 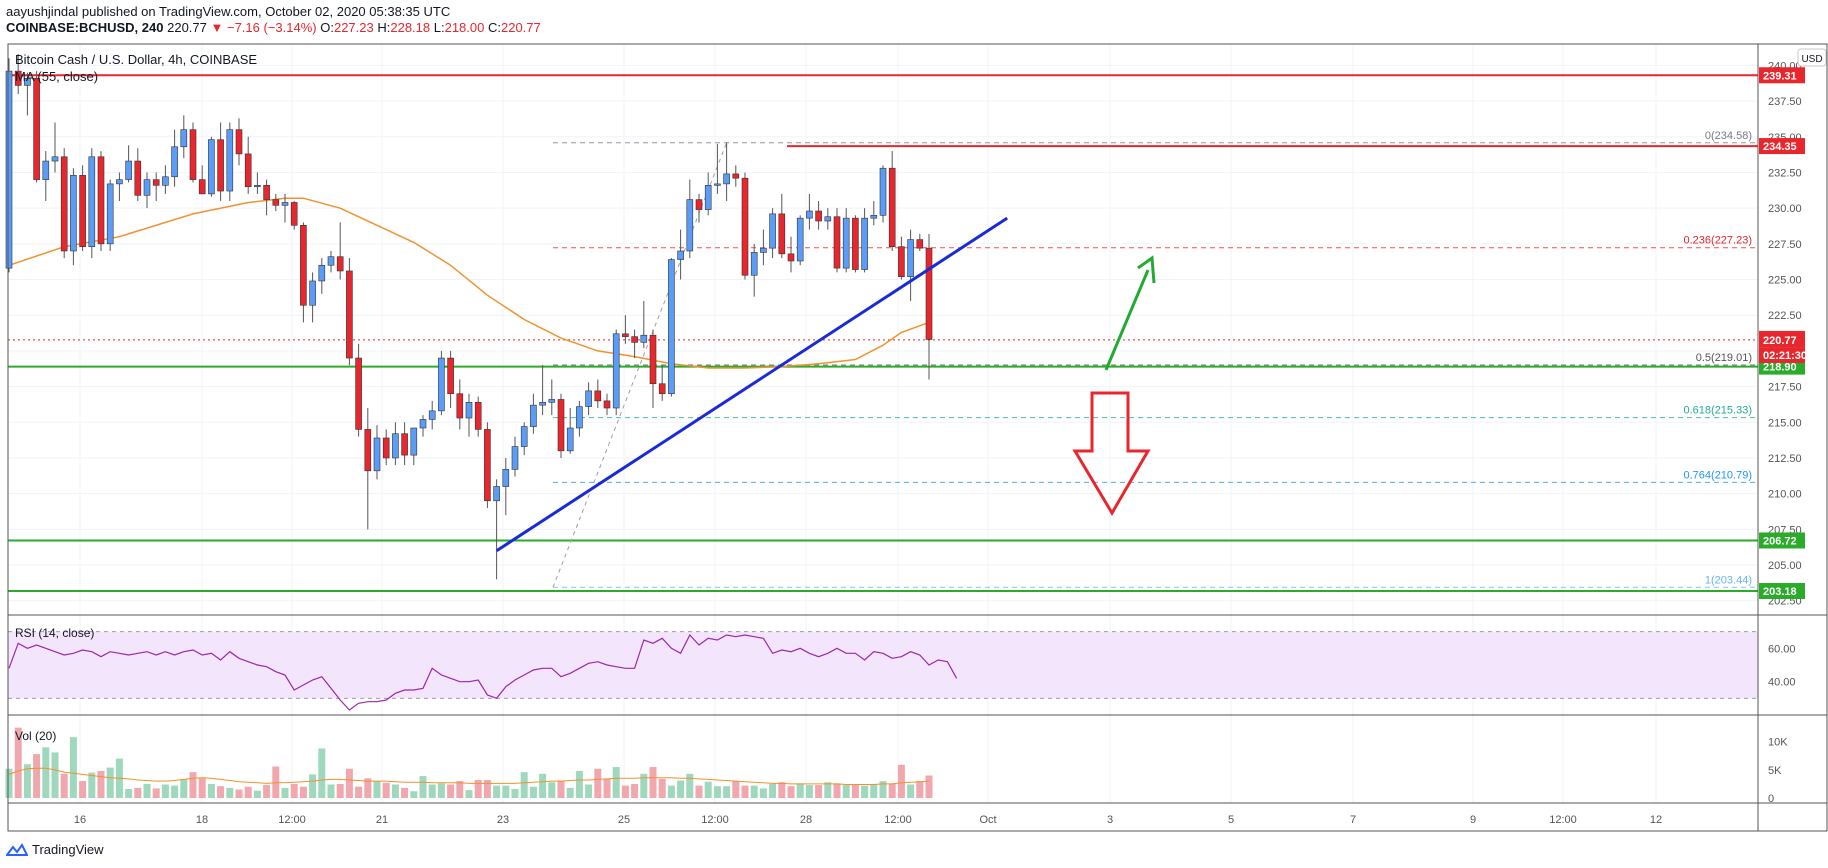 I want to click on volume-tick: 5K, so click(x=1775, y=771).